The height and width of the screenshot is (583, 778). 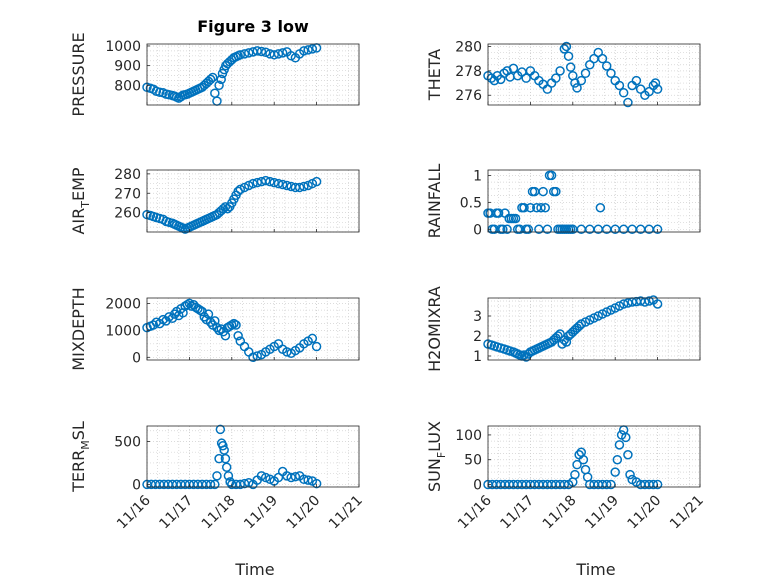 I want to click on y-tick-label: 3, so click(x=477, y=317).